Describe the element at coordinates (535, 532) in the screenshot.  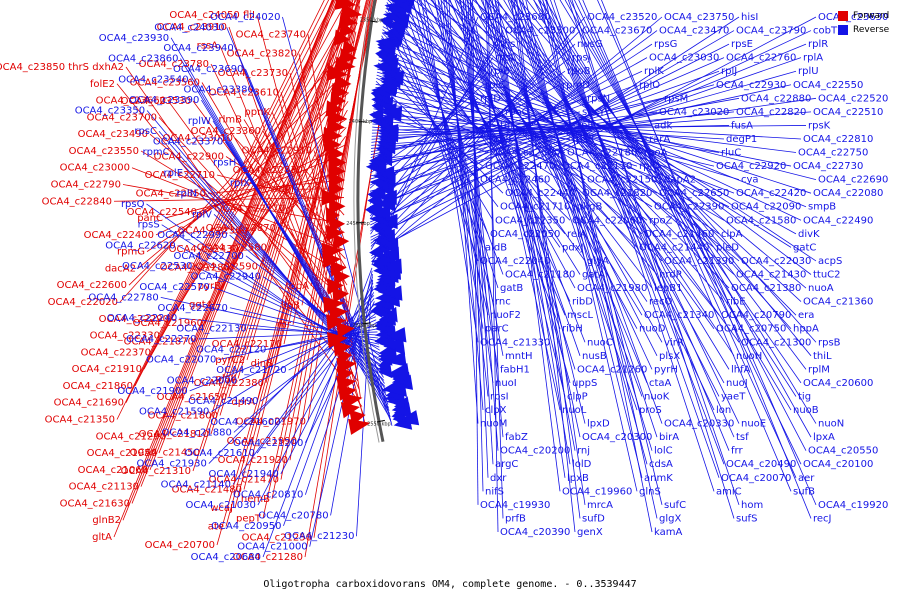
I see `reverse-gene-label: OCA4_c20390` at that location.